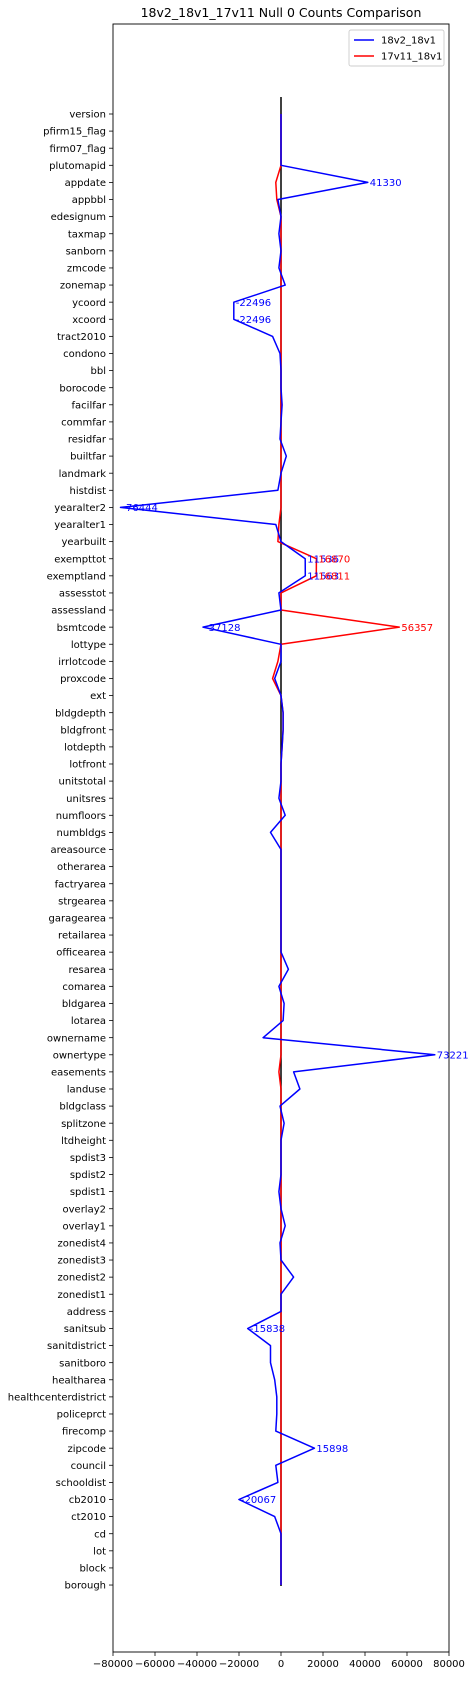  What do you see at coordinates (81, 833) in the screenshot?
I see `y-tick-label: numbldgs` at bounding box center [81, 833].